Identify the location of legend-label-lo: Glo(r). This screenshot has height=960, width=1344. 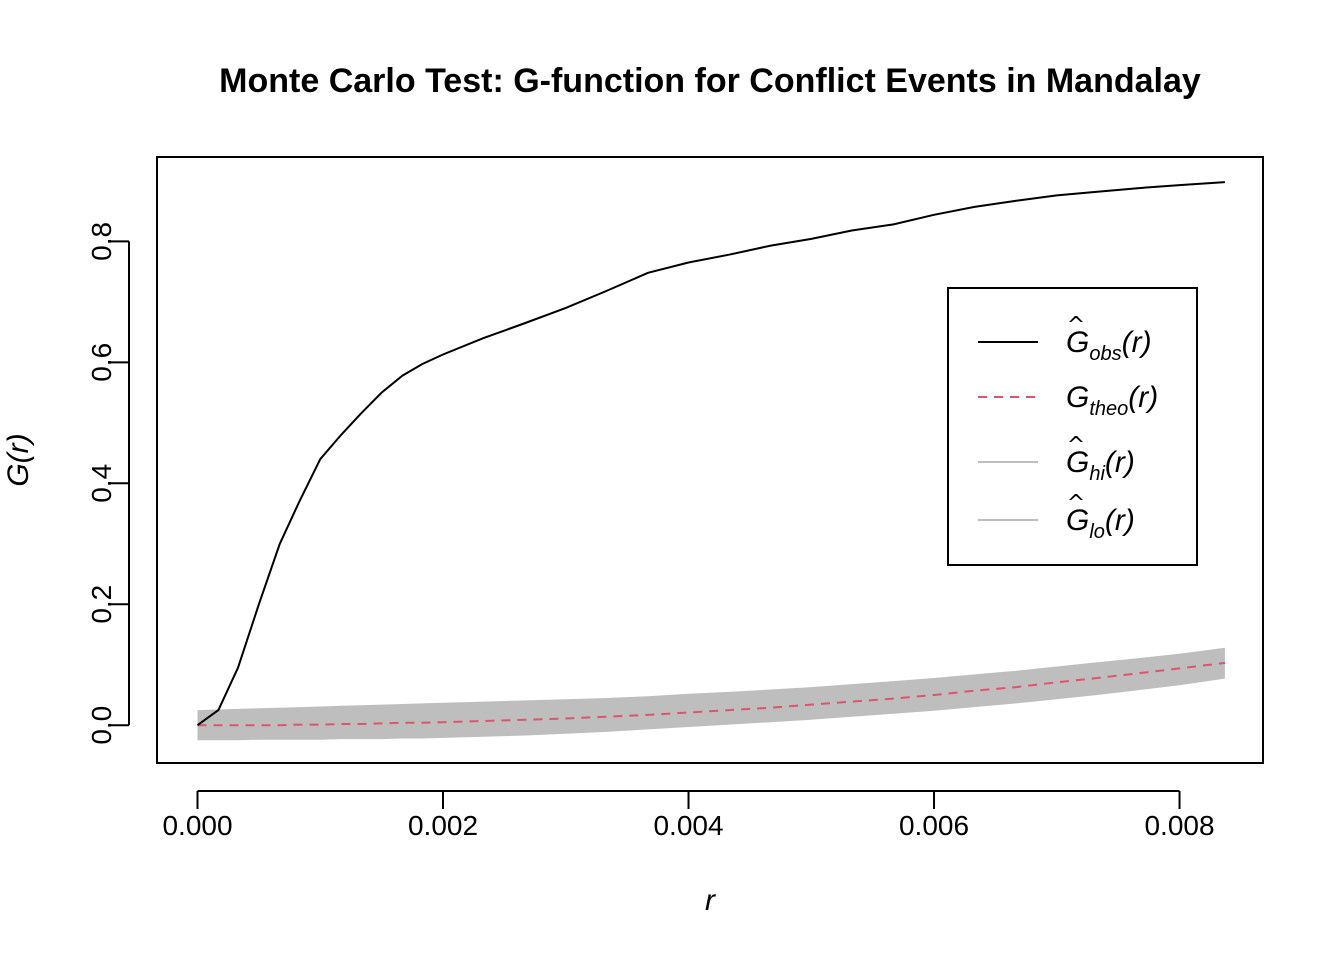
(1100, 523).